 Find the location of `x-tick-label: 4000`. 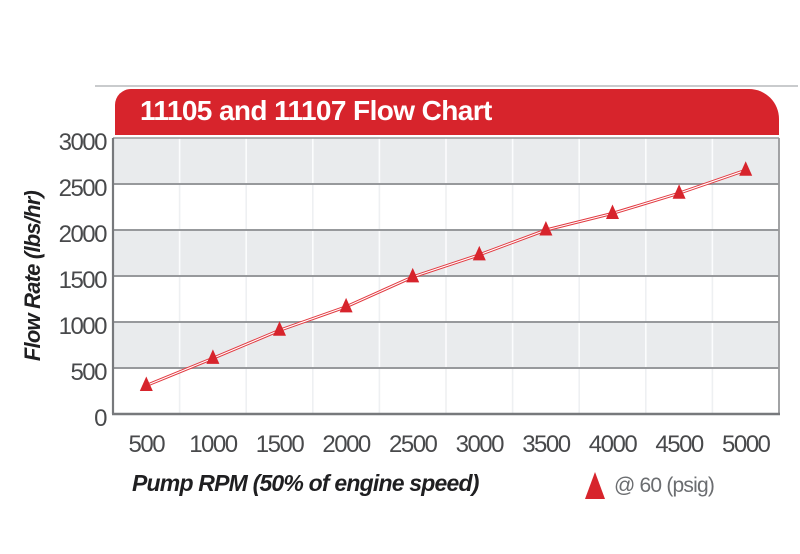

x-tick-label: 4000 is located at coordinates (613, 444).